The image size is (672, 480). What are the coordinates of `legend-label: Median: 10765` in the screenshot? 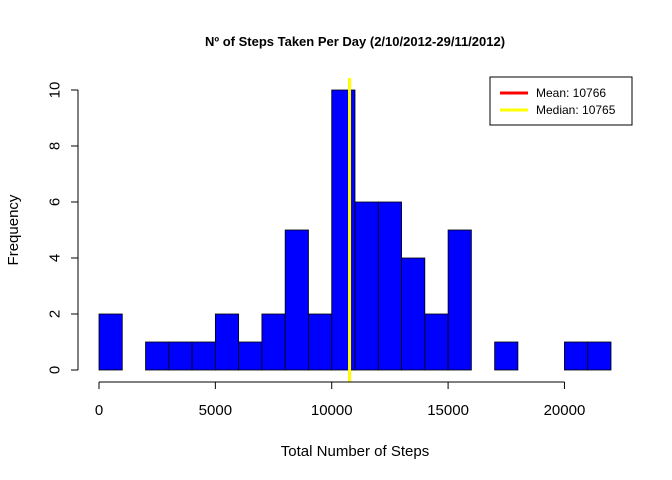 It's located at (576, 110).